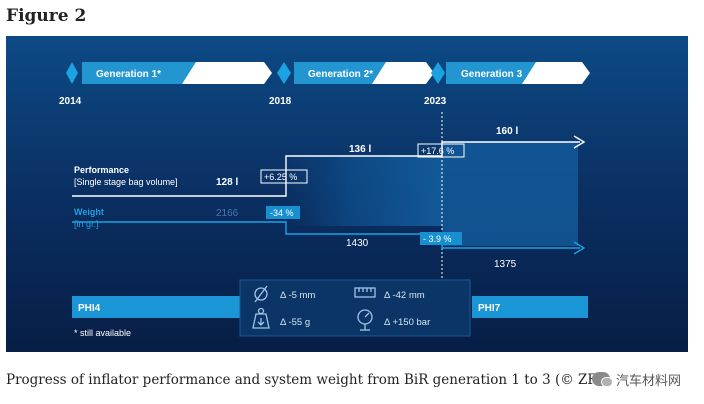 This screenshot has width=704, height=404. What do you see at coordinates (507, 131) in the screenshot?
I see `performance-value-gen3: 160 l` at bounding box center [507, 131].